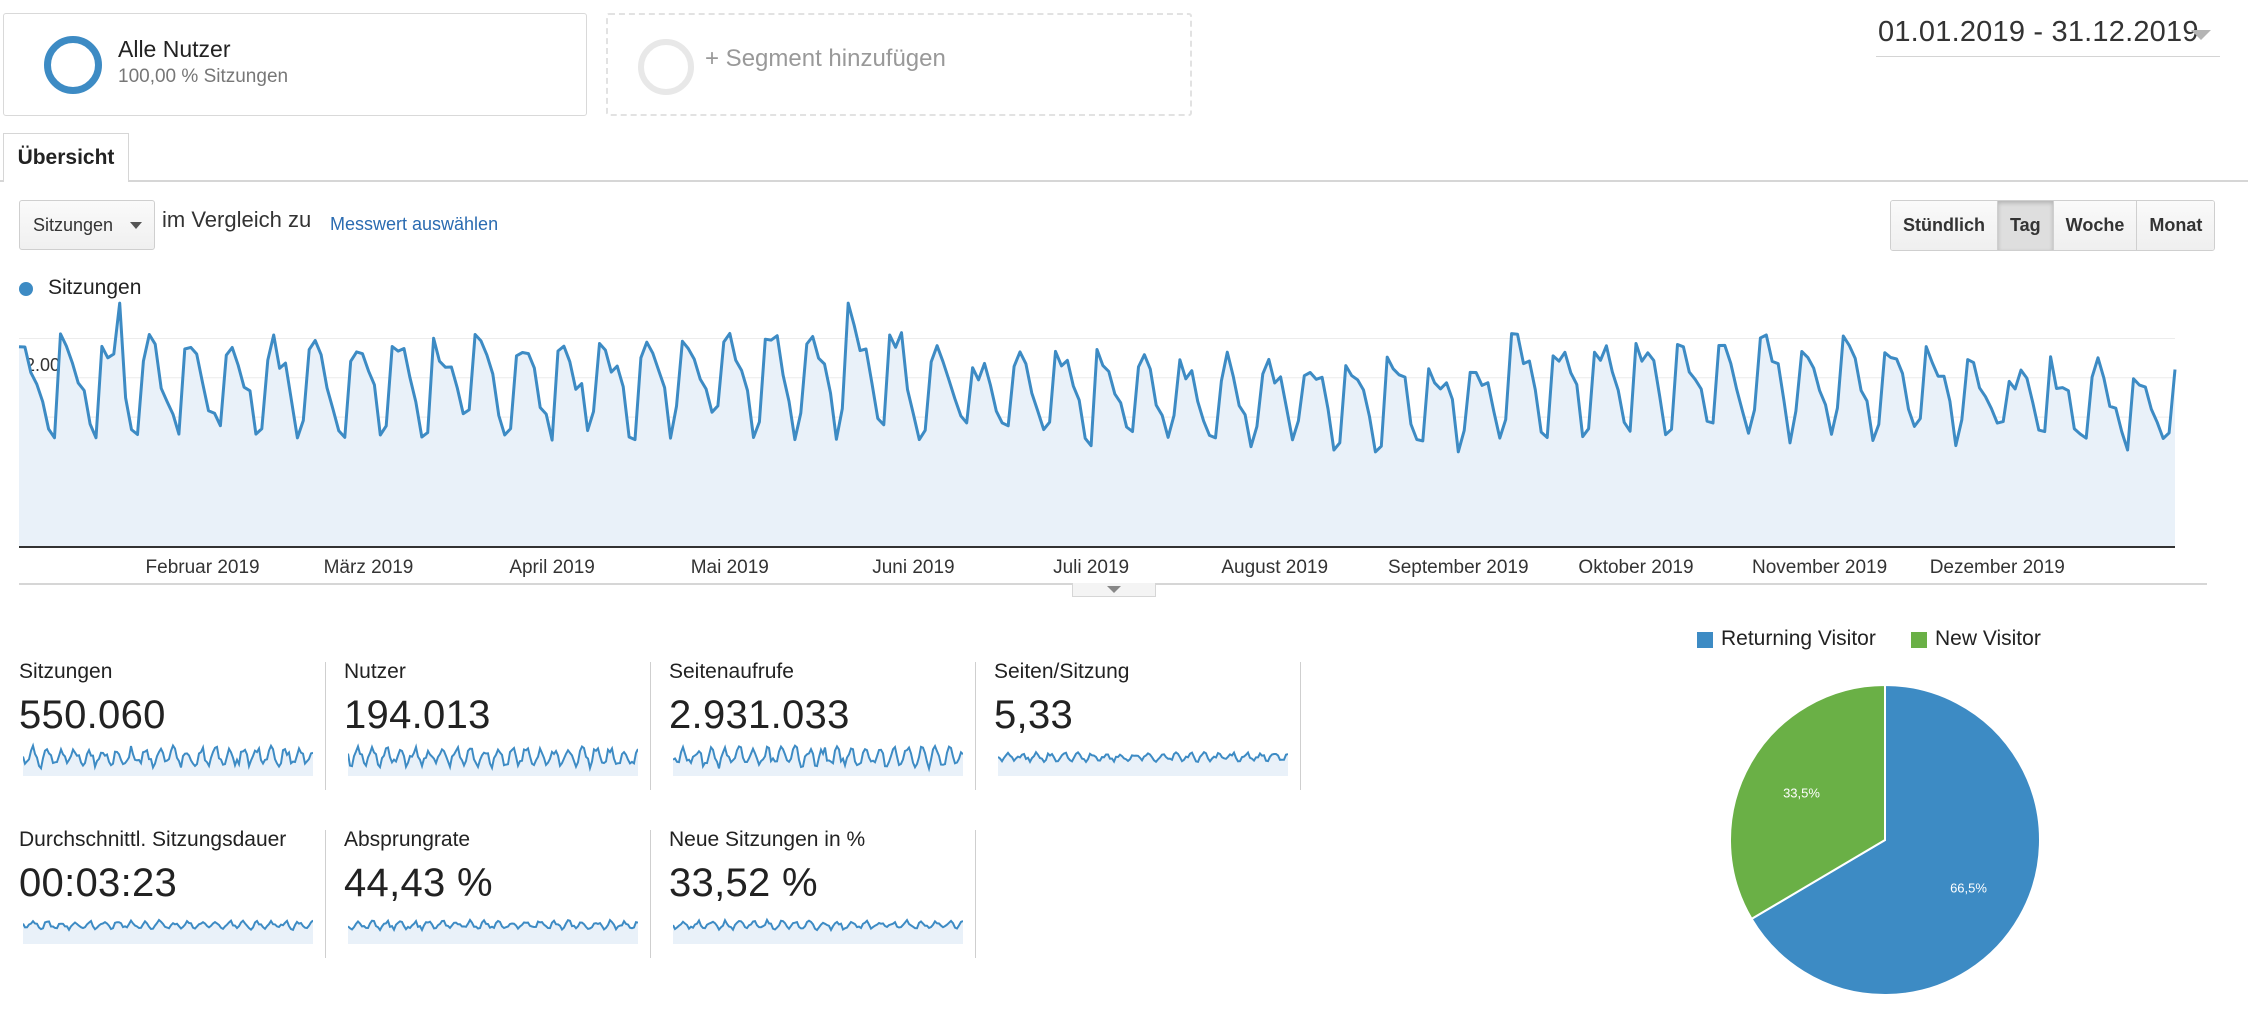 The height and width of the screenshot is (1028, 2248). Describe the element at coordinates (1091, 567) in the screenshot. I see `x-tick-label: Juli 2019` at that location.